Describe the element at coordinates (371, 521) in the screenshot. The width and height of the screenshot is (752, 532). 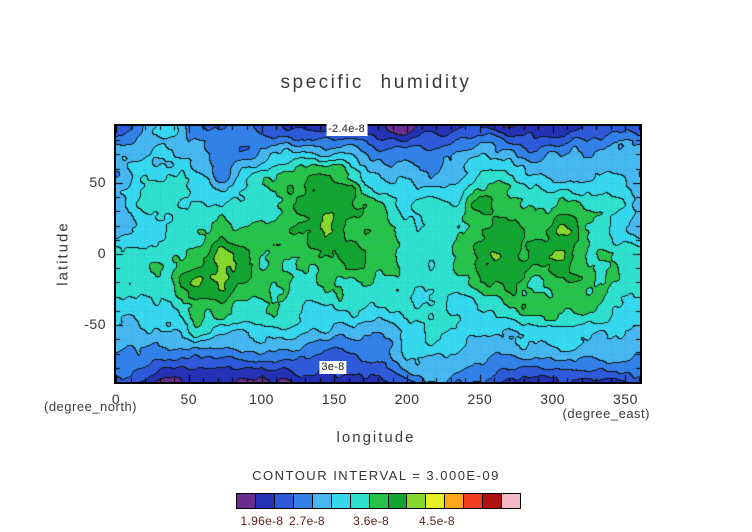
I see `colorbar-tick-label: 3.6e-8` at that location.